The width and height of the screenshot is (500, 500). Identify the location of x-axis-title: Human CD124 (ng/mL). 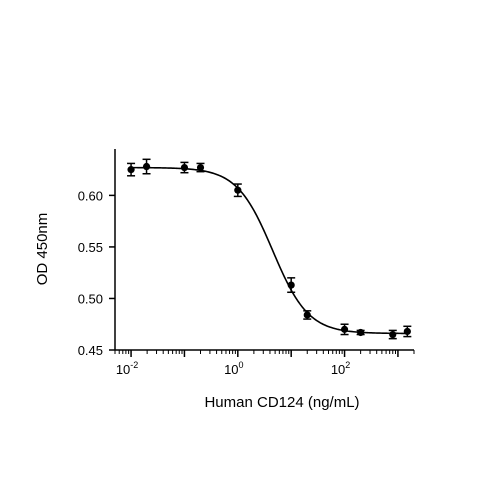
(281, 402).